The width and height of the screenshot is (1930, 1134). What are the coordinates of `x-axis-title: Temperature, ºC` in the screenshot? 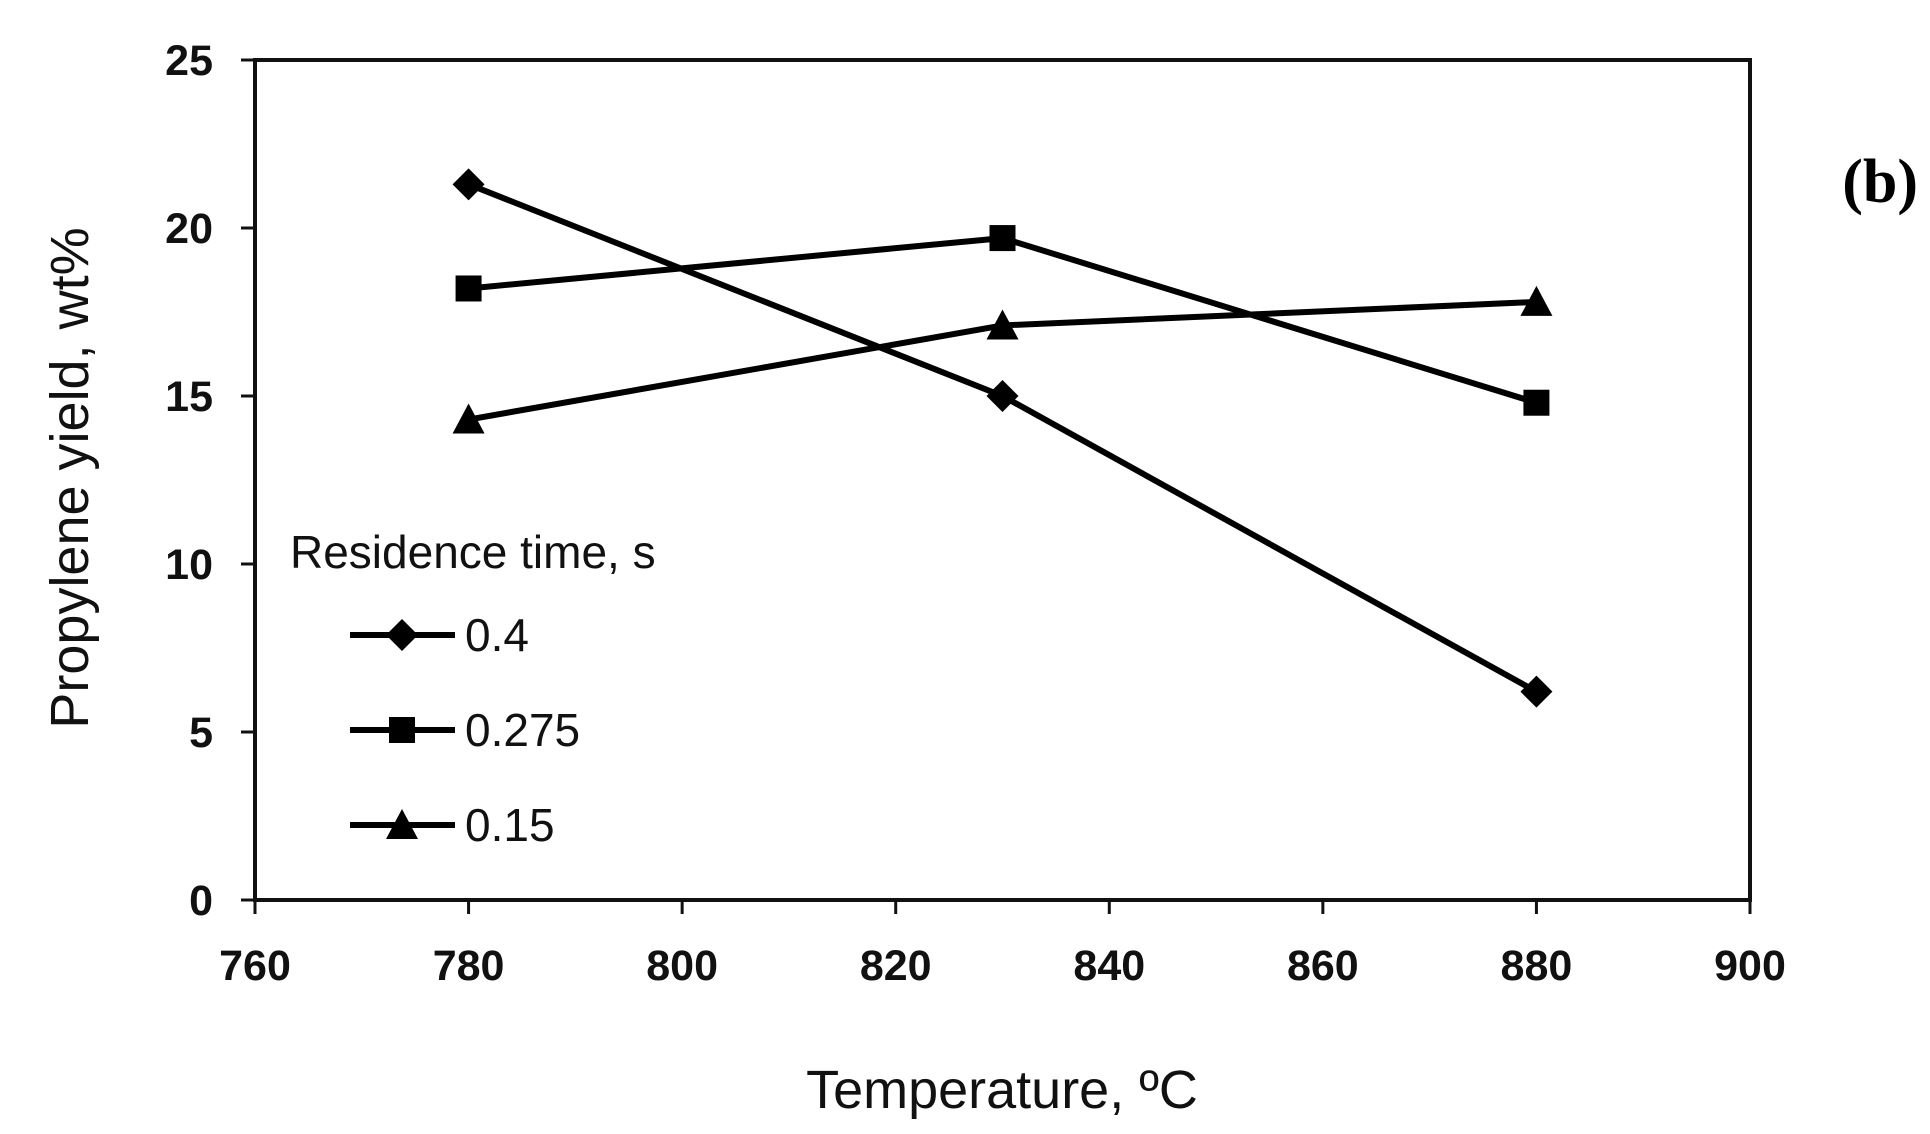 It's located at (1002, 1090).